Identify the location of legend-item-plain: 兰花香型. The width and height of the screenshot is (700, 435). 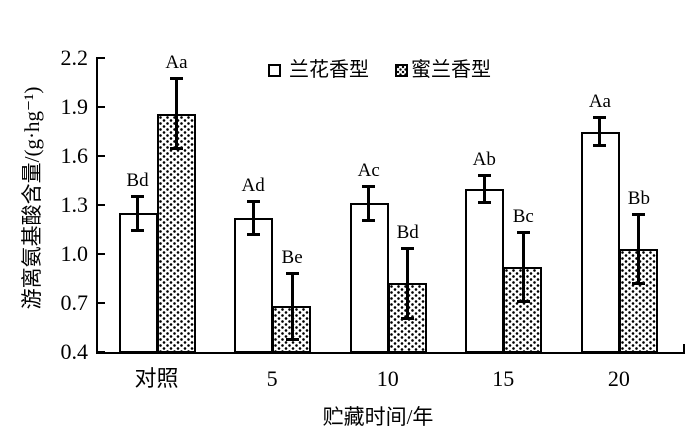
(318, 70).